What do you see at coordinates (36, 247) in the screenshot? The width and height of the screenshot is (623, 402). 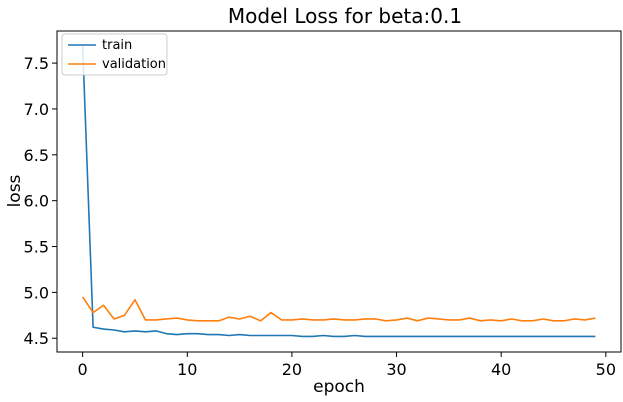 I see `y-tick-label: 5.5` at bounding box center [36, 247].